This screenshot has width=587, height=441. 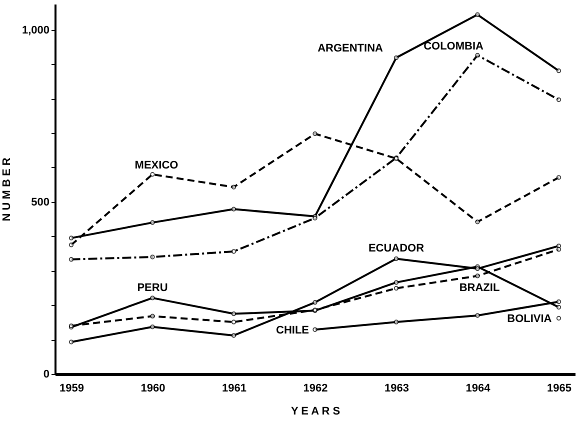 What do you see at coordinates (72, 388) in the screenshot?
I see `x-tick-label: 1959` at bounding box center [72, 388].